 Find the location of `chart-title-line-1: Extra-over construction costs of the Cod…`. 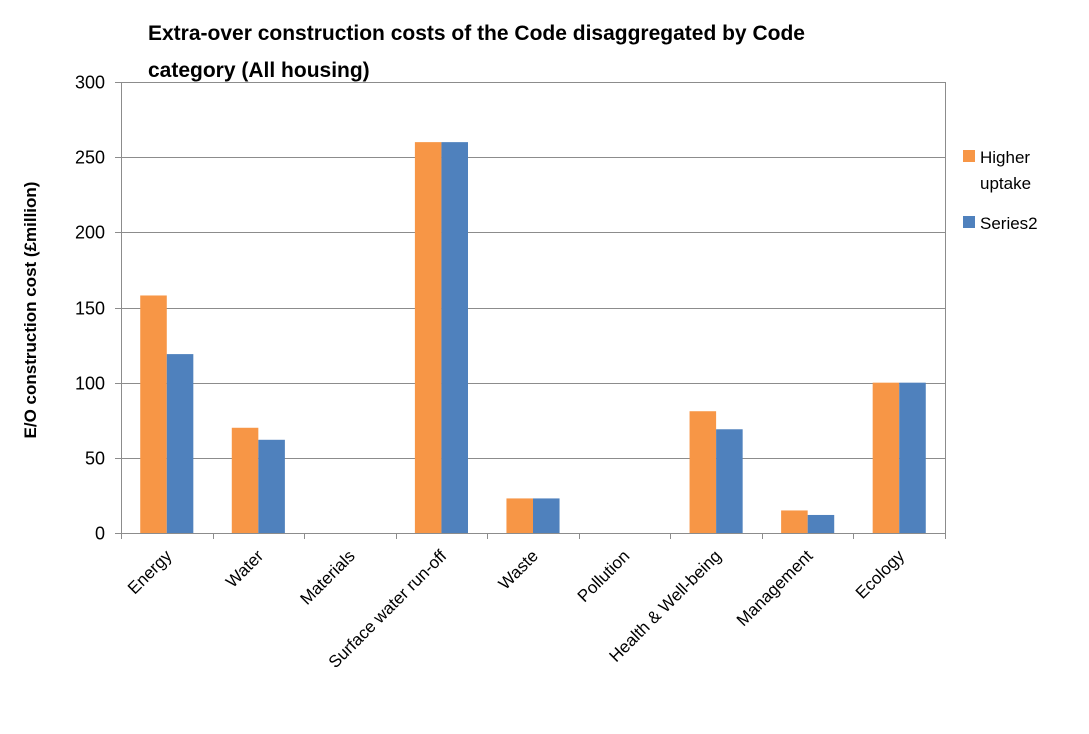

chart-title-line-1: Extra-over construction costs of the Cod… is located at coordinates (476, 33).